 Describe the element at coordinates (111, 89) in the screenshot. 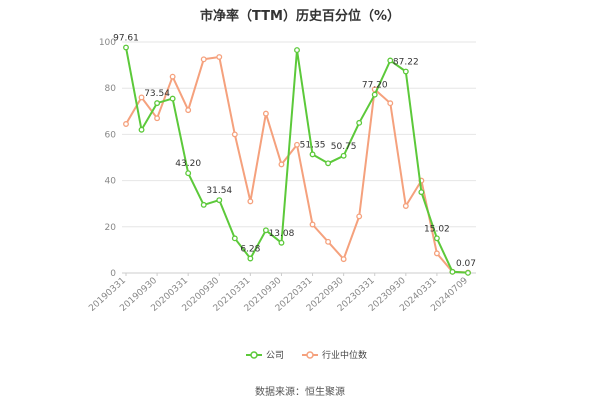

I see `y-tick-label: 80` at that location.